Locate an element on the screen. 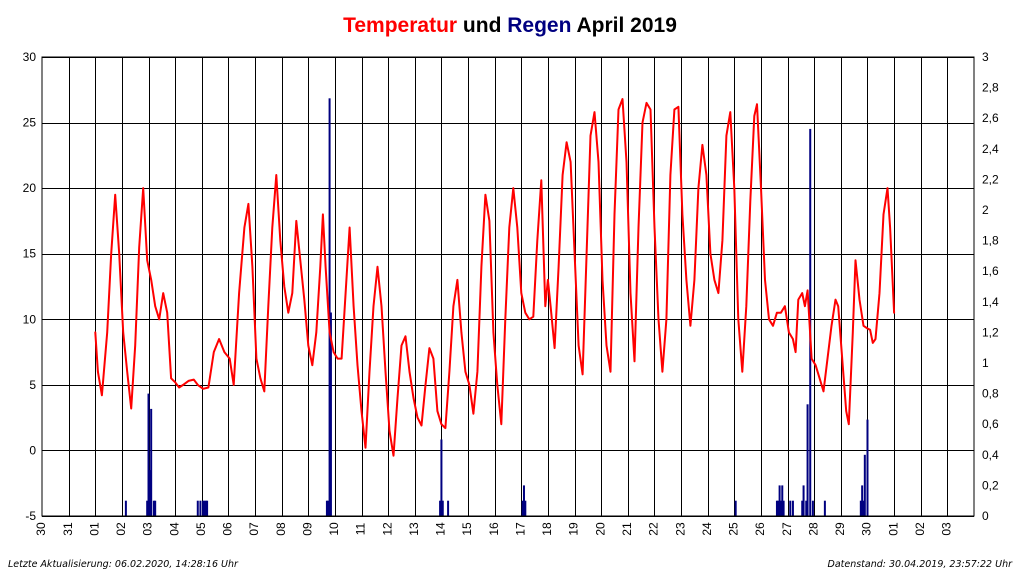  x-tick-label: 15 is located at coordinates (467, 529).